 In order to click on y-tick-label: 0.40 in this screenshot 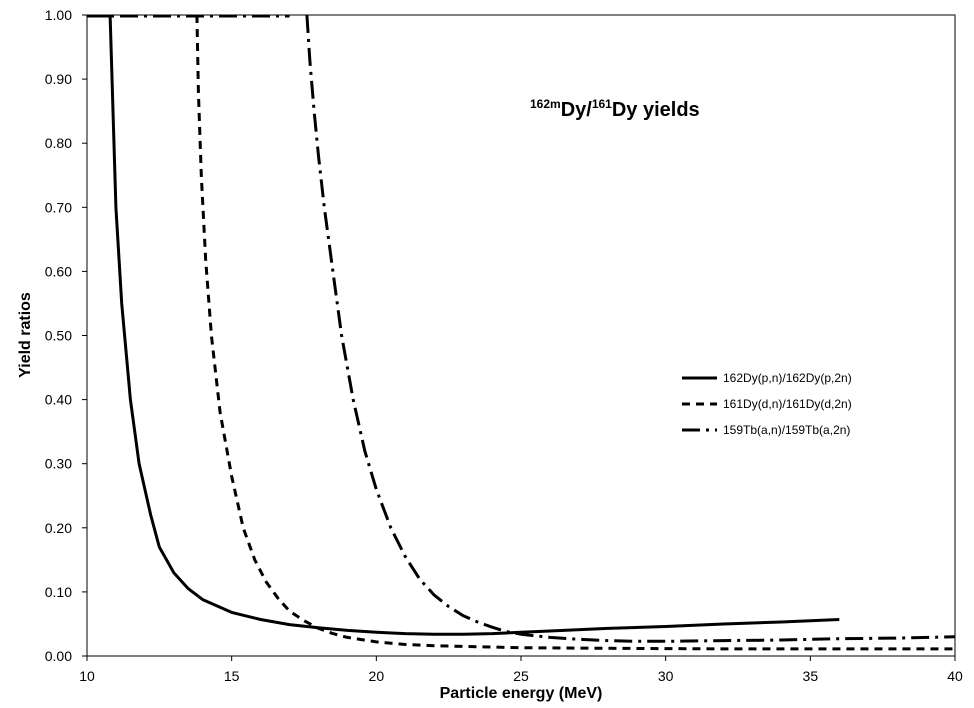, I will do `click(58, 400)`.